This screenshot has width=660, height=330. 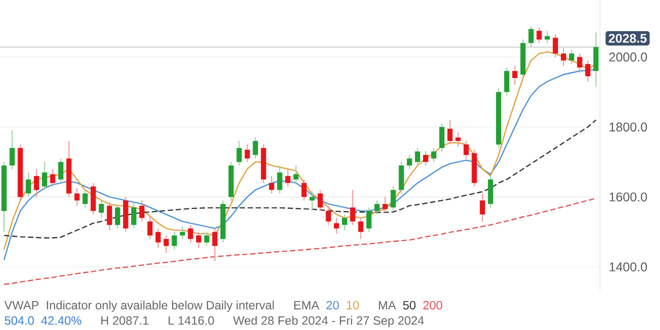 What do you see at coordinates (328, 322) in the screenshot?
I see `text: Wed 28 Feb 2024 - Fri 27 Sep 2024` at bounding box center [328, 322].